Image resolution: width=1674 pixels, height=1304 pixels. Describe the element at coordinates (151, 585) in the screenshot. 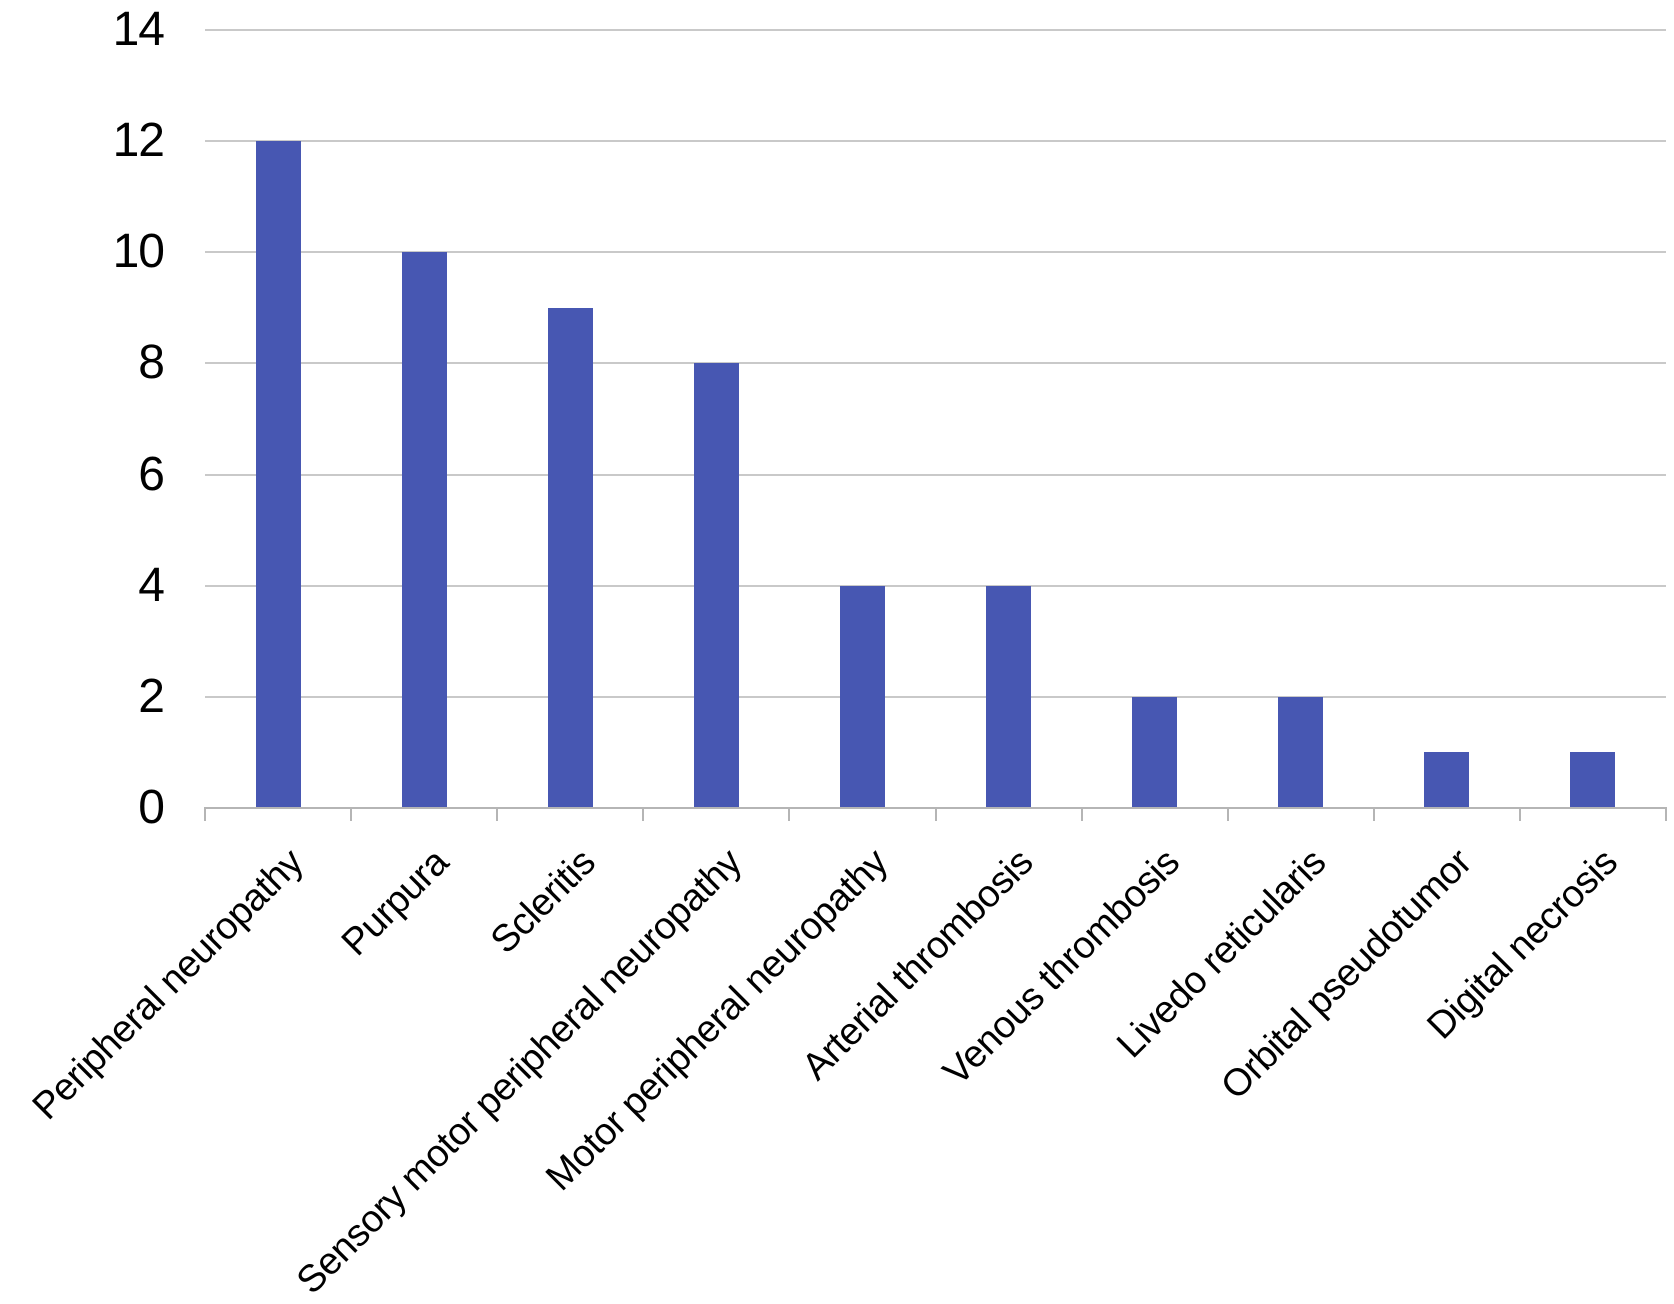

I see `y-tick-label: 4` at that location.